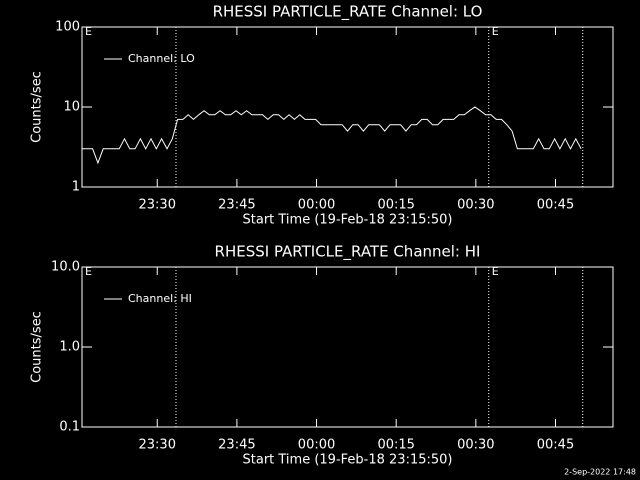 The height and width of the screenshot is (480, 640). I want to click on footer: 2-Sep-2022 17:48, so click(600, 472).